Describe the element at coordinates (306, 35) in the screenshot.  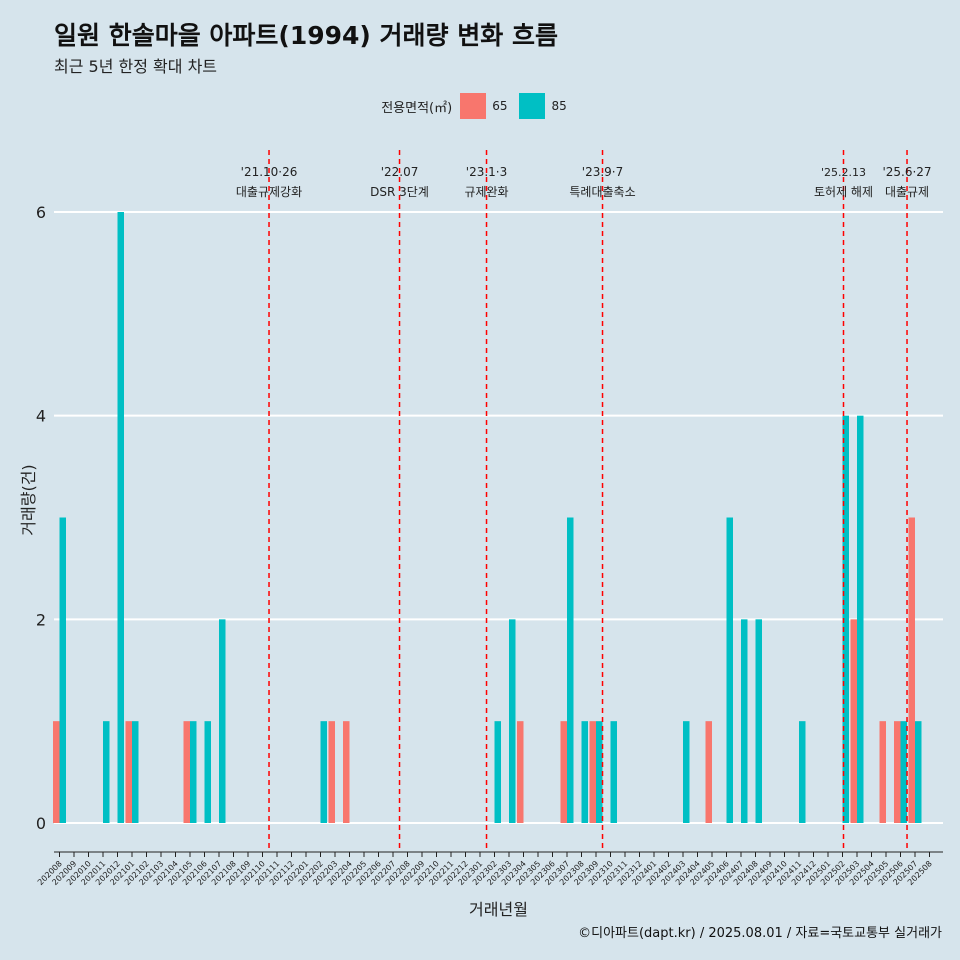
I see `chart-title: 일원 한솔마을 아파트(1994) 거래량 변화 흐름` at that location.